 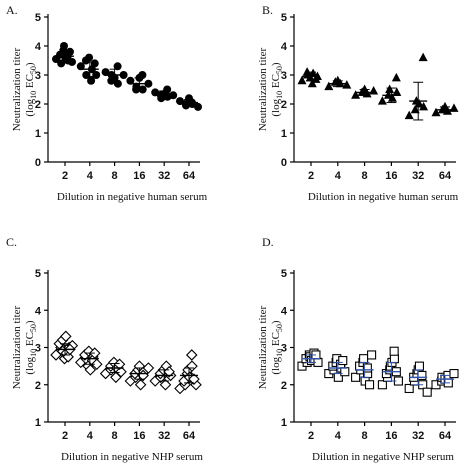 What do you see at coordinates (284, 163) in the screenshot?
I see `y-tick-label: 0` at bounding box center [284, 163].